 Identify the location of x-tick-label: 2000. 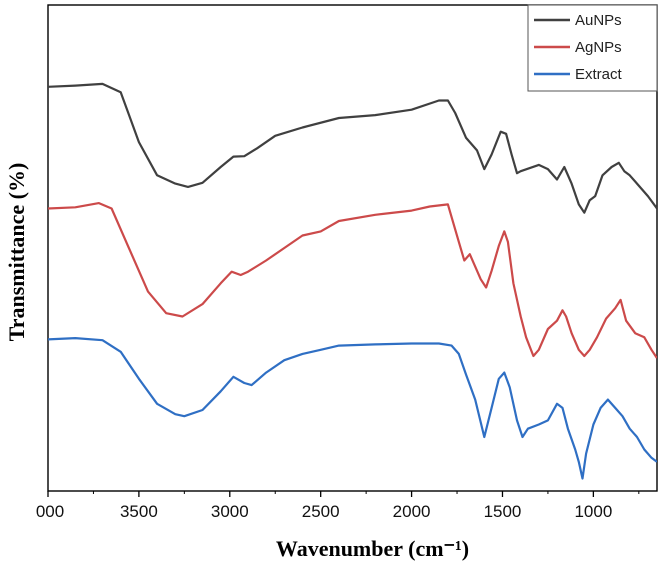
(412, 511).